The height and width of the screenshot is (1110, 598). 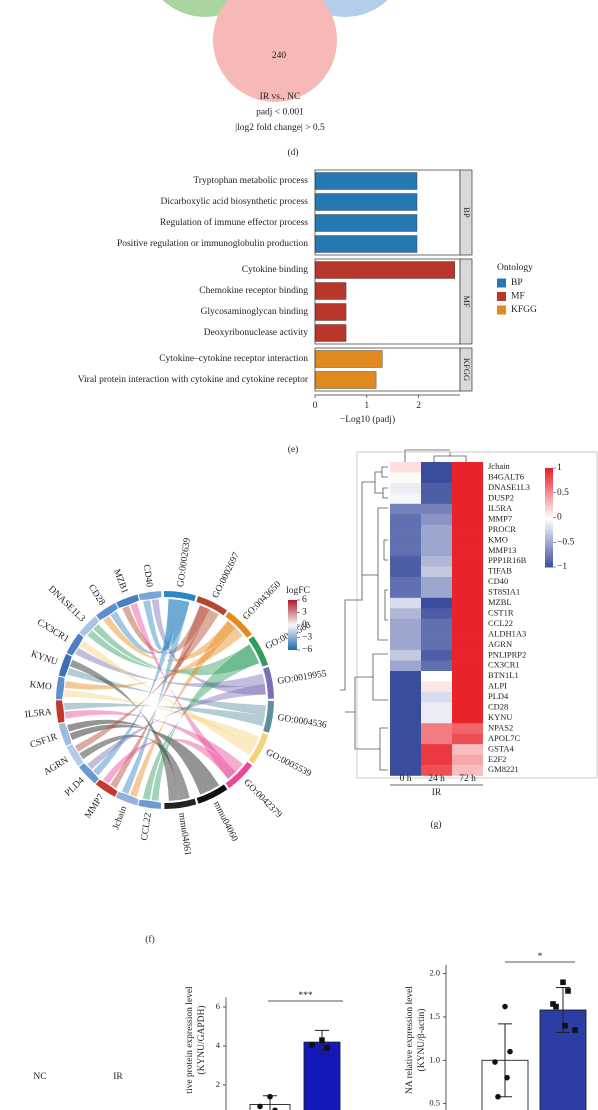 I want to click on column-label: 24 h, so click(x=436, y=779).